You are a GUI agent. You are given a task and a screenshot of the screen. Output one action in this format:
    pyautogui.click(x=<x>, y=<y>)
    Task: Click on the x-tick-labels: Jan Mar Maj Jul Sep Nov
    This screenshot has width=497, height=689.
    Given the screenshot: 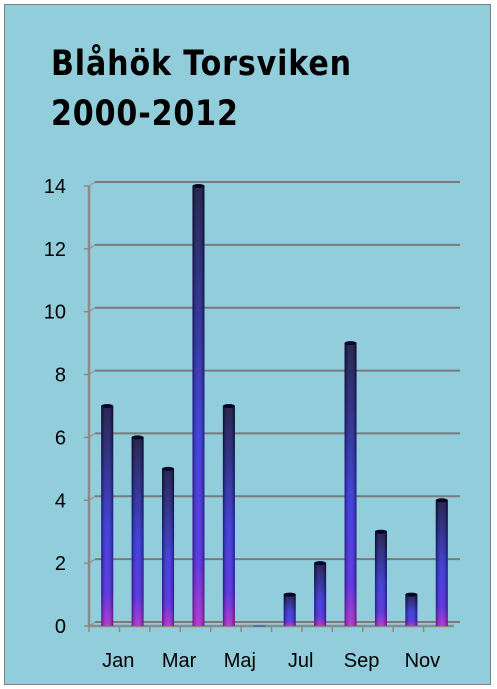 What is the action you would take?
    pyautogui.click(x=271, y=661)
    